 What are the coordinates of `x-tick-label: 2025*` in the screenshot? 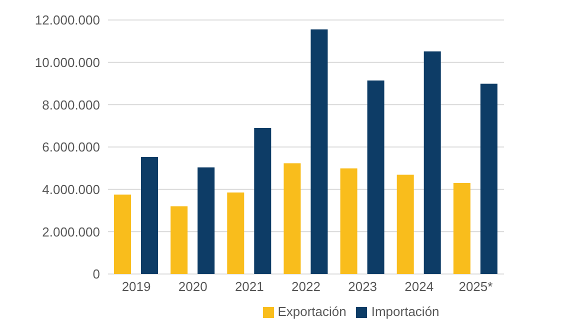 It's located at (475, 286).